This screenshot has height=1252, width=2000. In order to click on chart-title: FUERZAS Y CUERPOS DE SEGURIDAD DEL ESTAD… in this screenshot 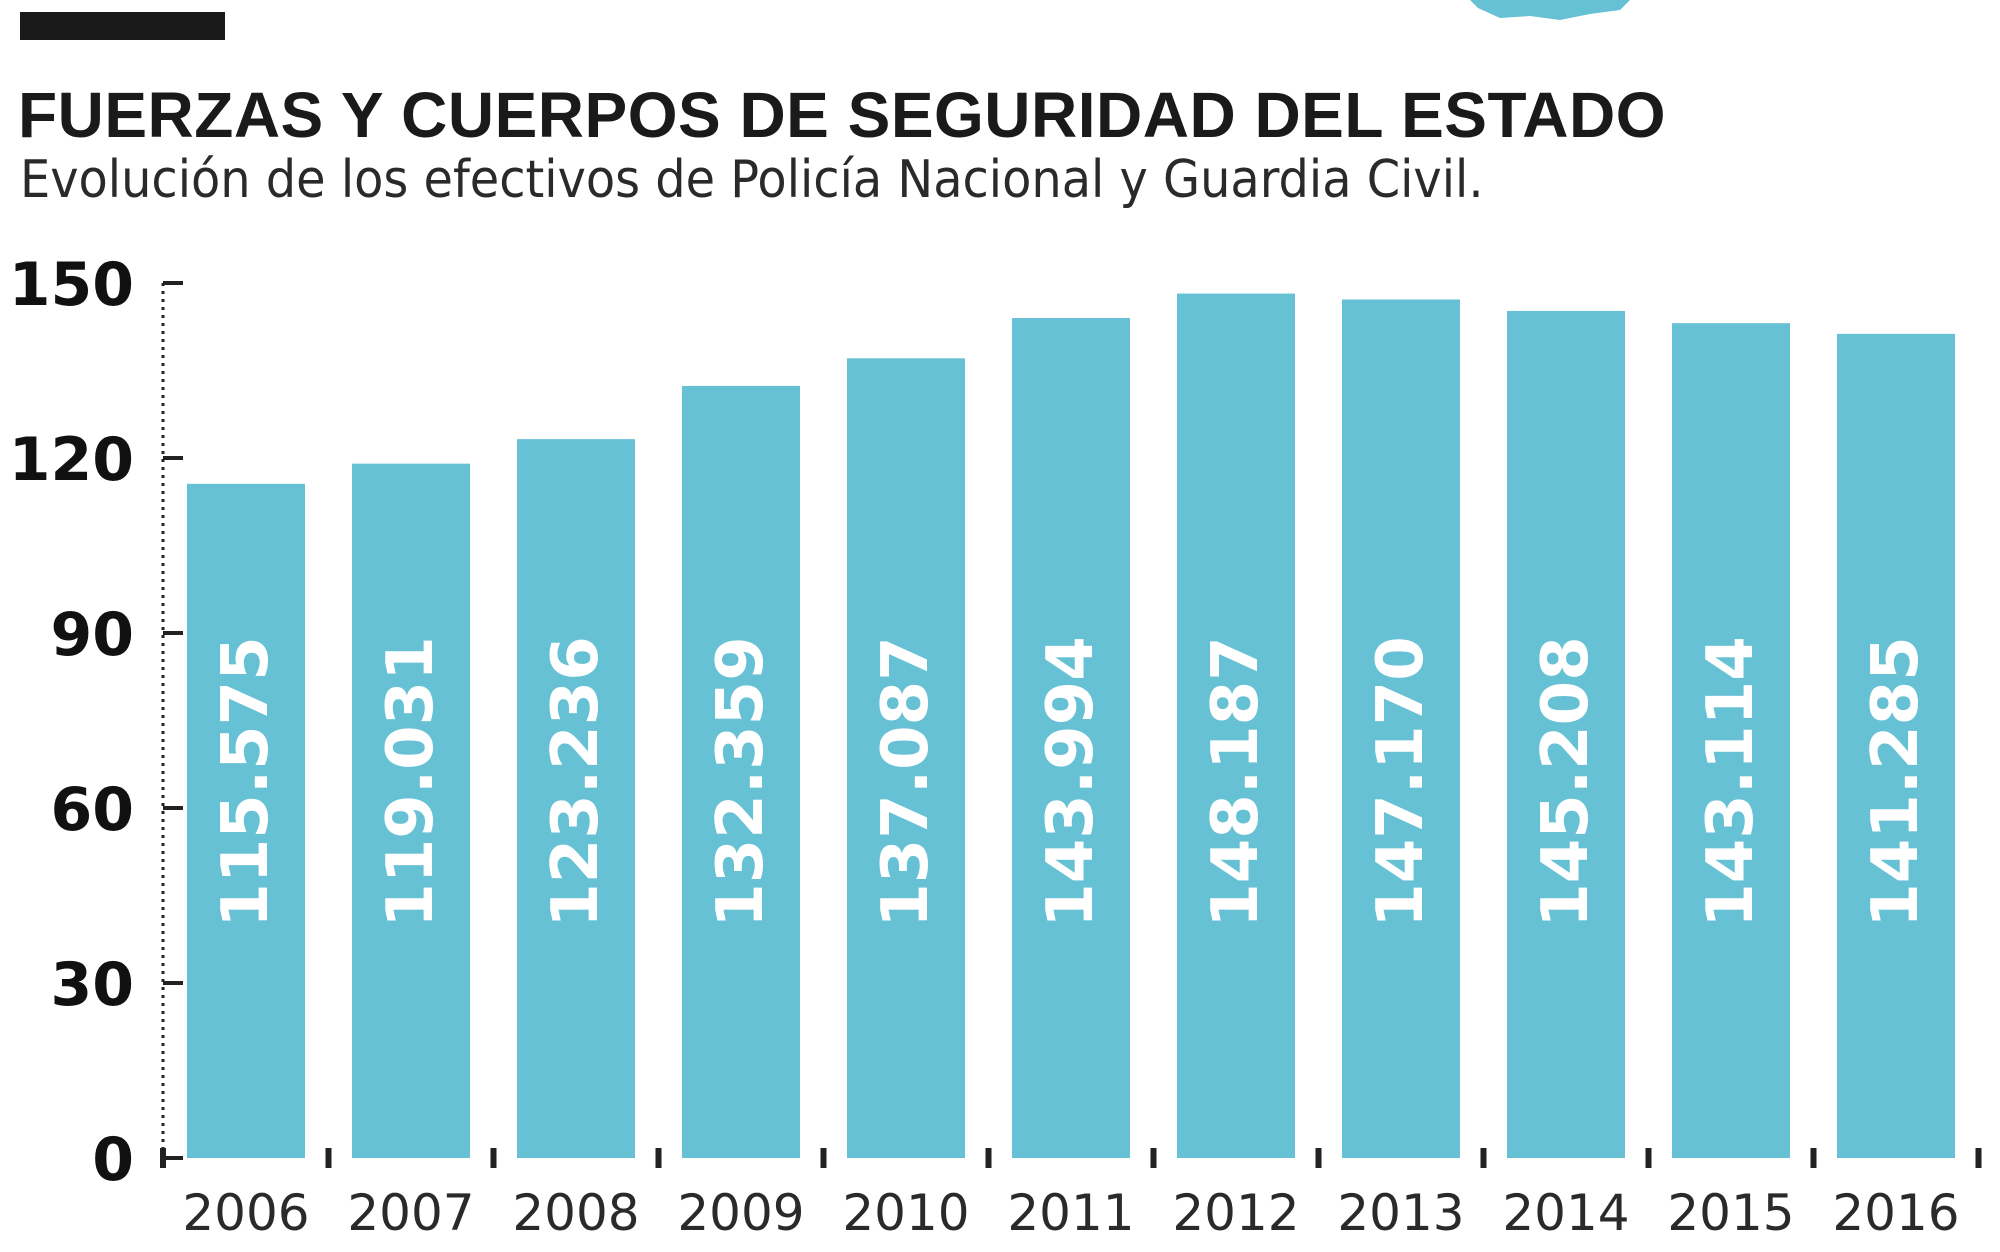, I will do `click(842, 115)`.